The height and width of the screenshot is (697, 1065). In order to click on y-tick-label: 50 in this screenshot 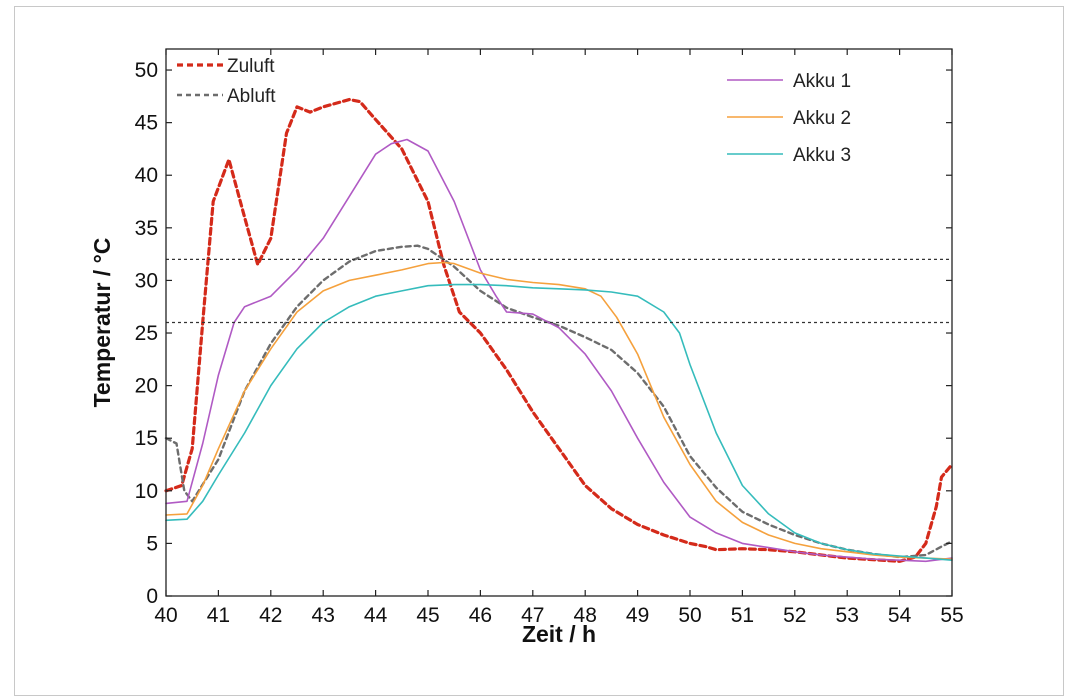, I will do `click(146, 70)`.